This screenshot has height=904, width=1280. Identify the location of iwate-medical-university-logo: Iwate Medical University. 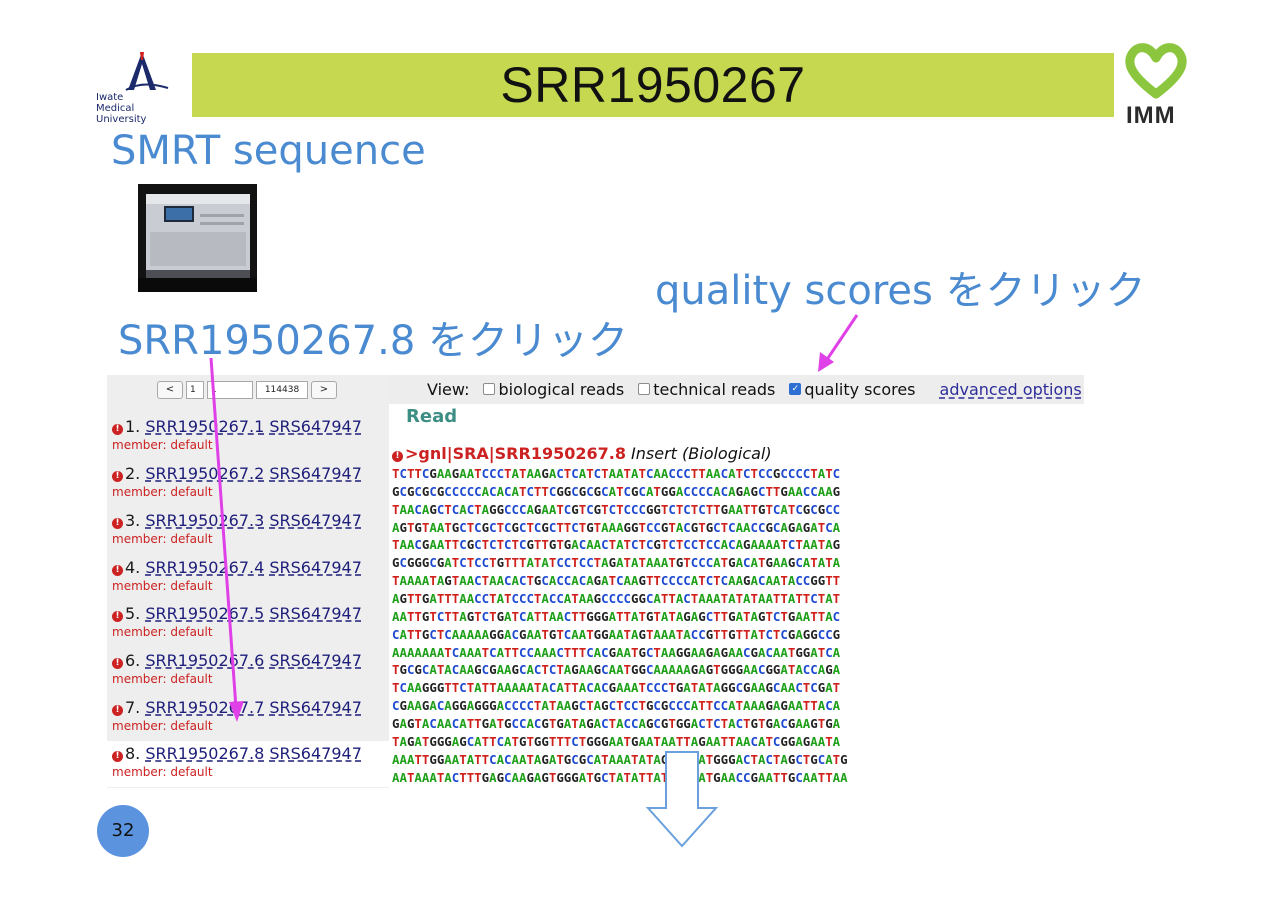
(140, 87).